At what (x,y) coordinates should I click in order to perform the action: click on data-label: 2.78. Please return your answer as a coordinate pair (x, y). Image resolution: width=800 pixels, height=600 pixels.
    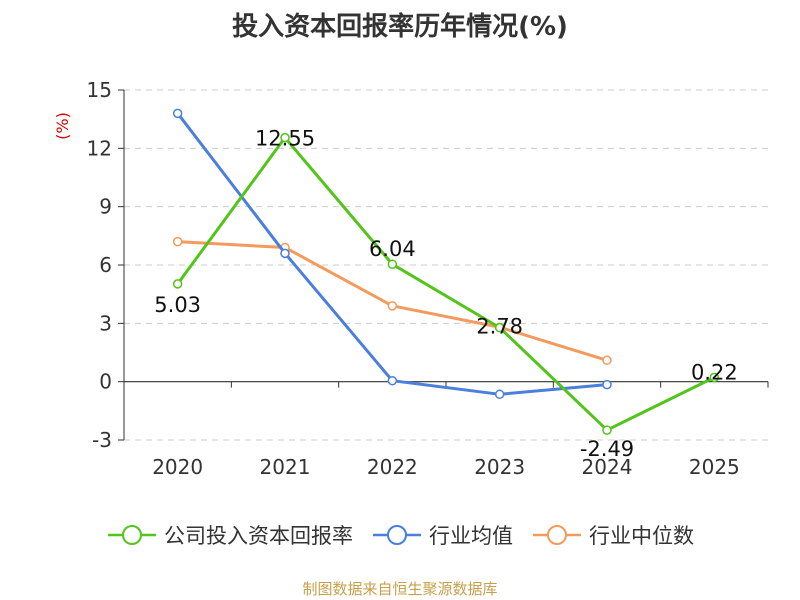
    Looking at the image, I should click on (499, 327).